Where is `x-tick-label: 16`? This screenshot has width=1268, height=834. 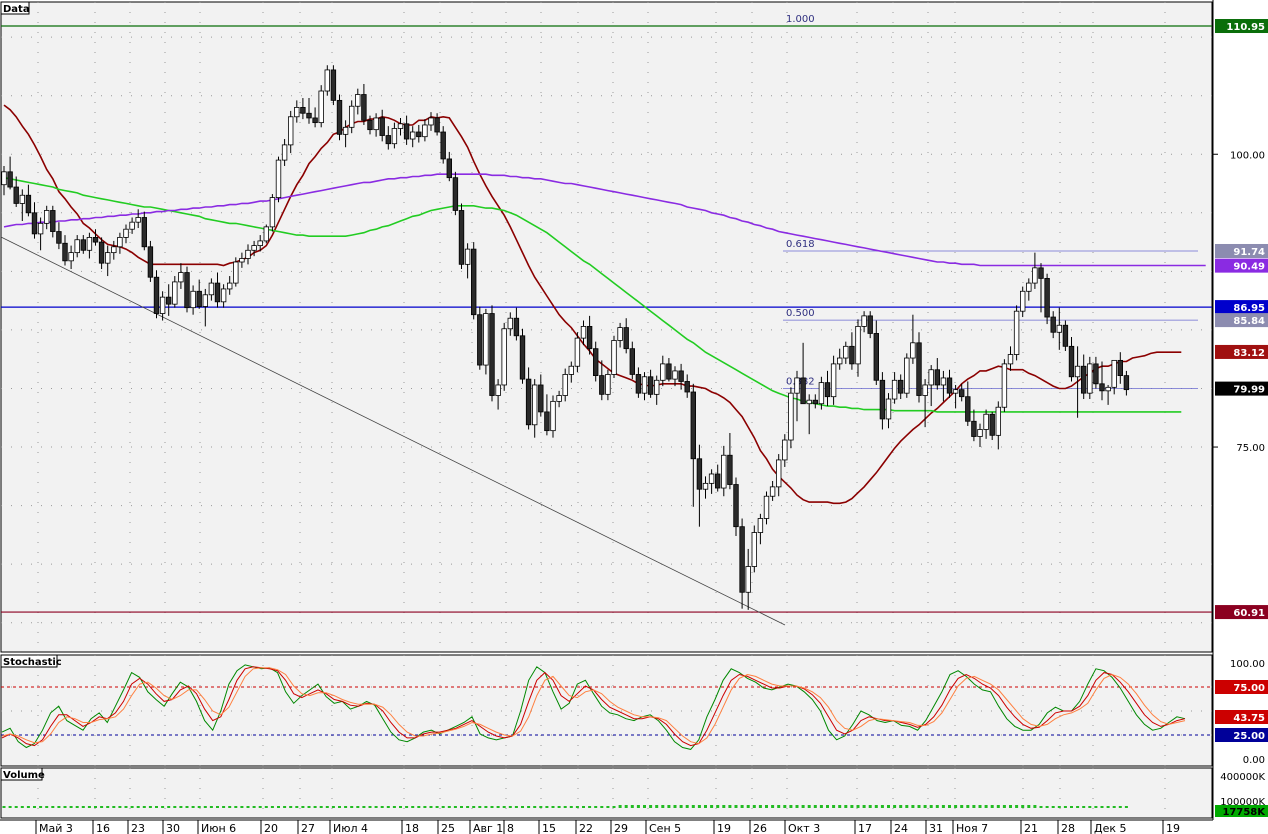
x-tick-label: 16 is located at coordinates (103, 828).